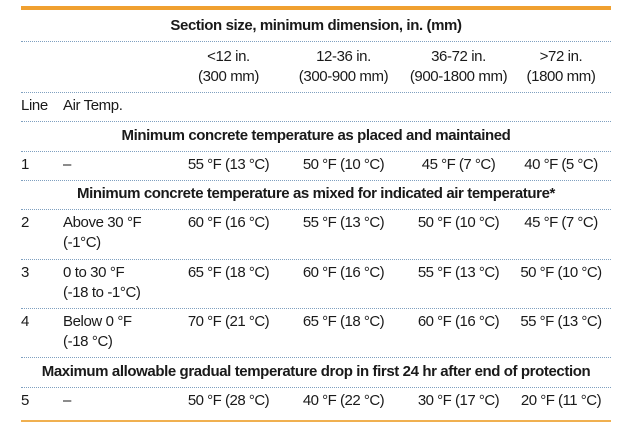 The height and width of the screenshot is (425, 632). Describe the element at coordinates (316, 421) in the screenshot. I see `bottom-accent-rule` at that location.